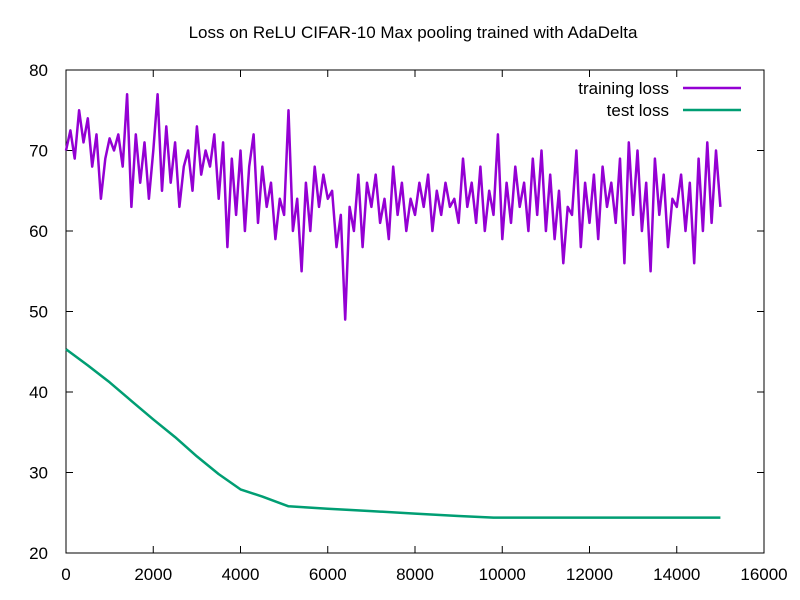  What do you see at coordinates (153, 574) in the screenshot?
I see `x-tick-label: 2000` at bounding box center [153, 574].